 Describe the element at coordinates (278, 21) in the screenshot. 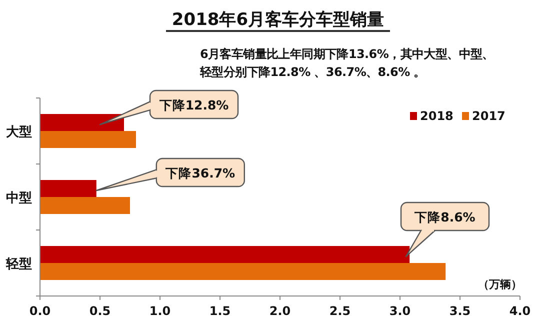

I see `chart-title: 2018年6月客车分车型销量` at that location.